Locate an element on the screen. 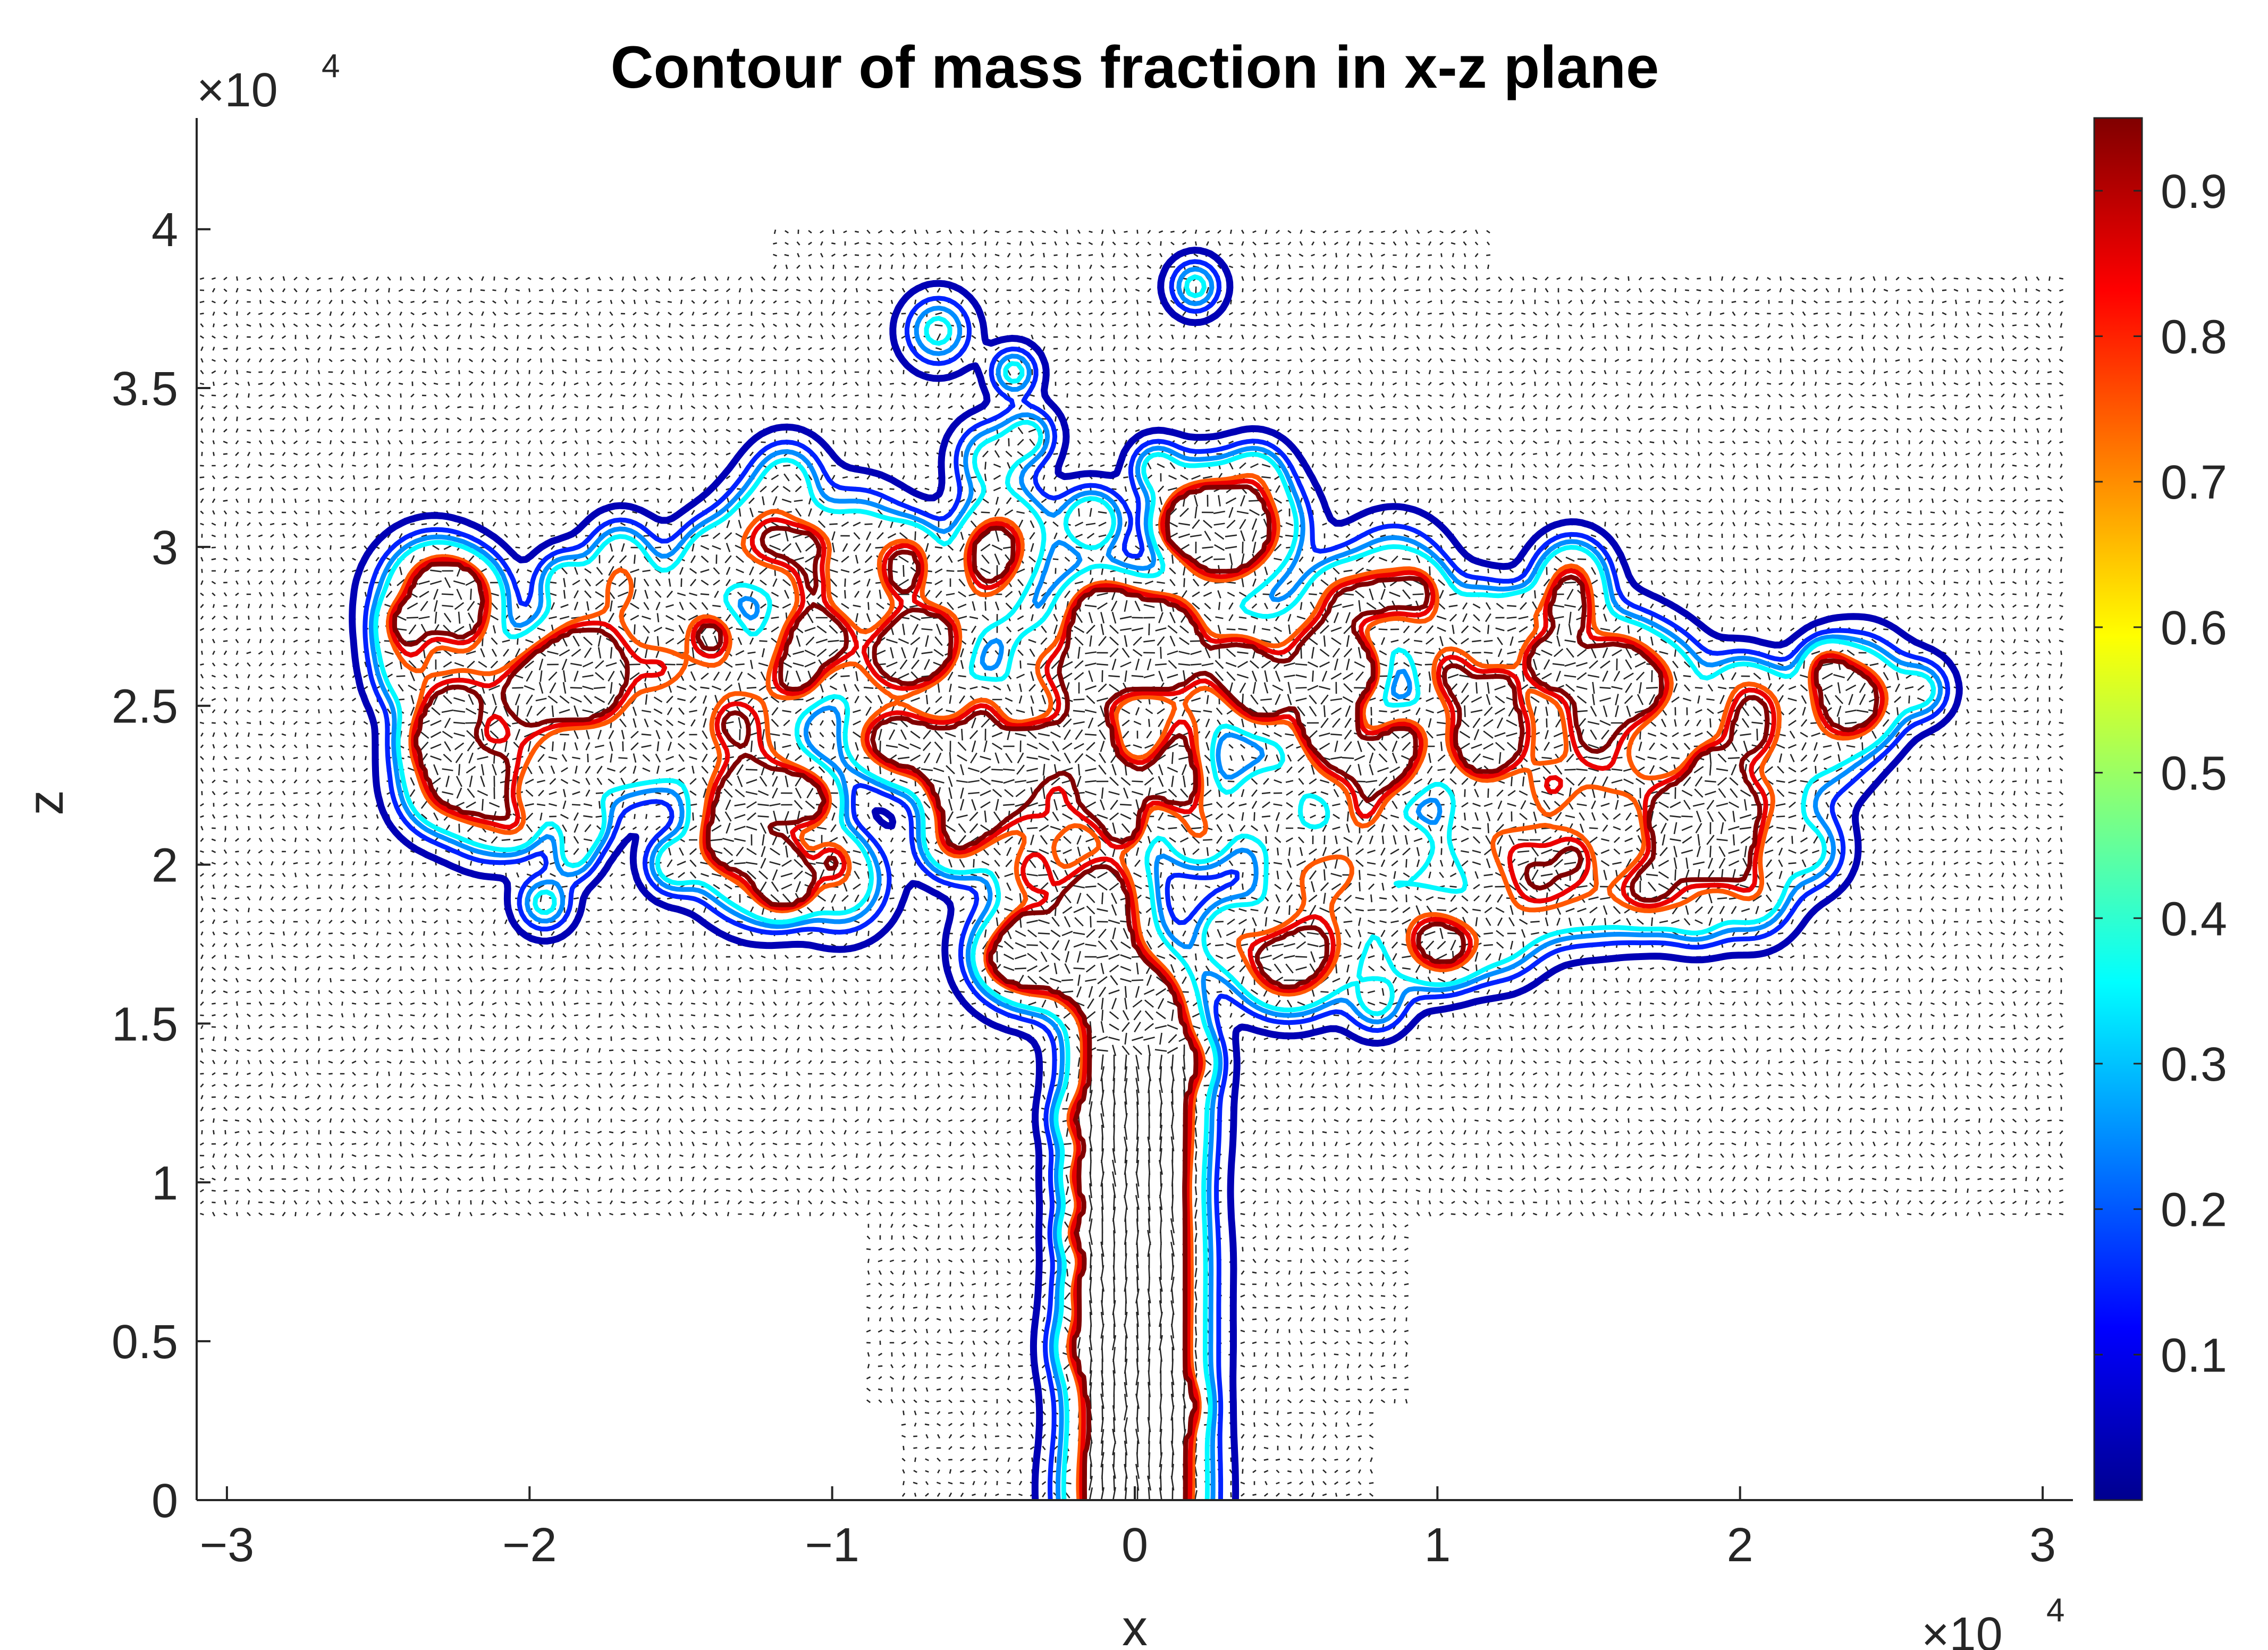 The width and height of the screenshot is (2268, 1650). y-axis-label: z is located at coordinates (45, 802).